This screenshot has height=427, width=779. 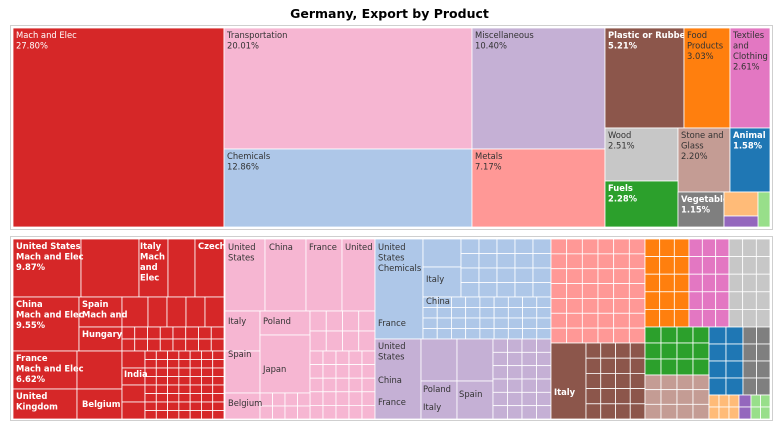 What do you see at coordinates (348, 88) in the screenshot?
I see `treemap-cell-transportation` at bounding box center [348, 88].